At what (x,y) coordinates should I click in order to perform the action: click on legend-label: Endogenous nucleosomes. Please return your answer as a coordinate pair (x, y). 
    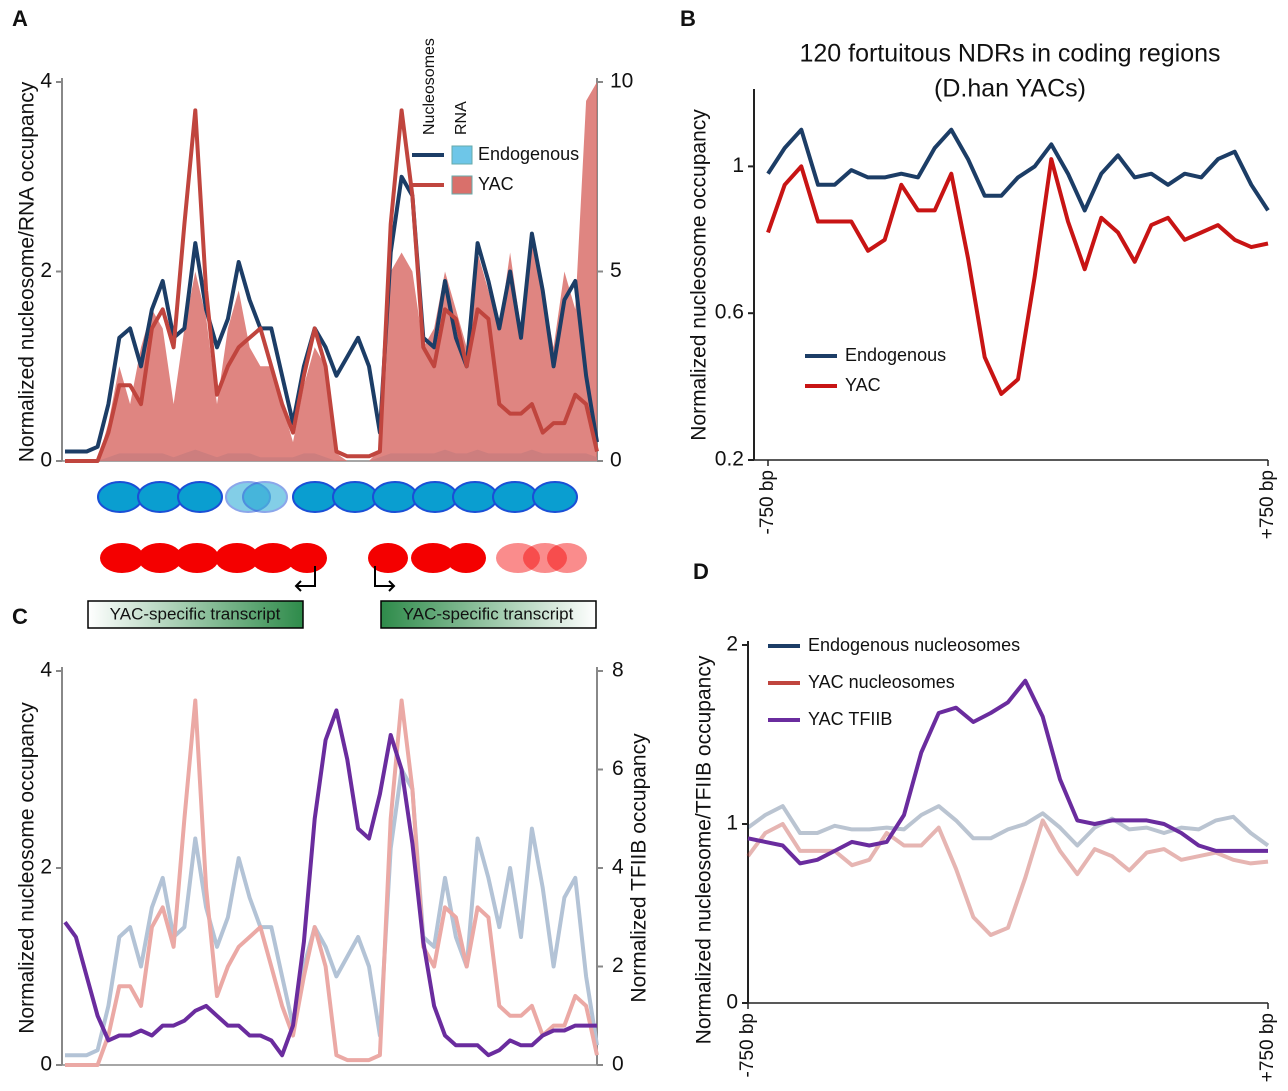
    Looking at the image, I should click on (914, 645).